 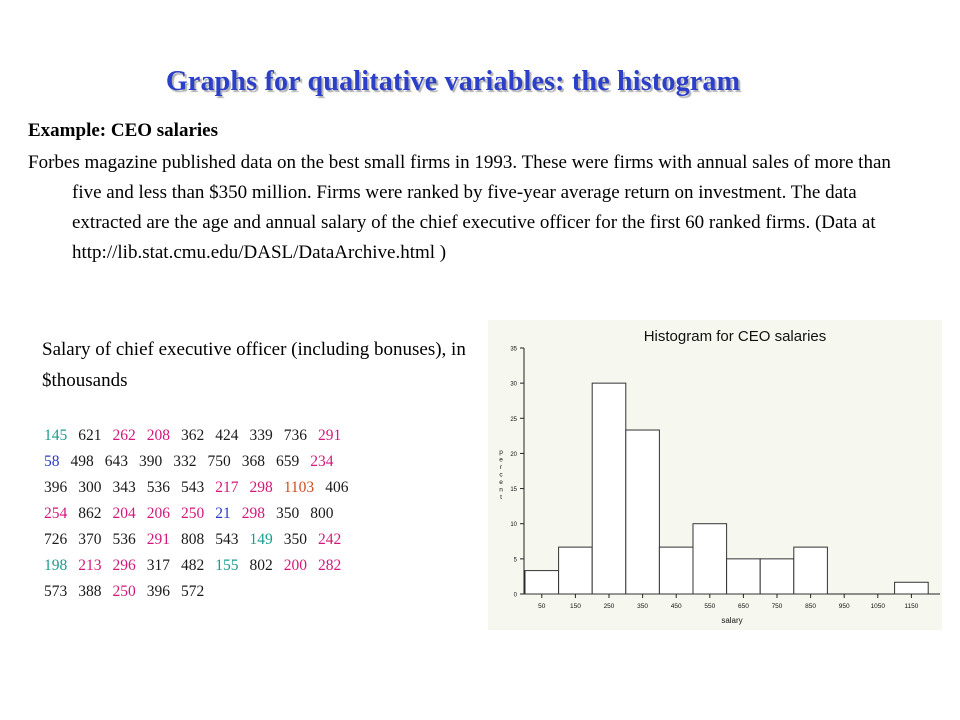 I want to click on salary-value: 234, so click(x=322, y=461).